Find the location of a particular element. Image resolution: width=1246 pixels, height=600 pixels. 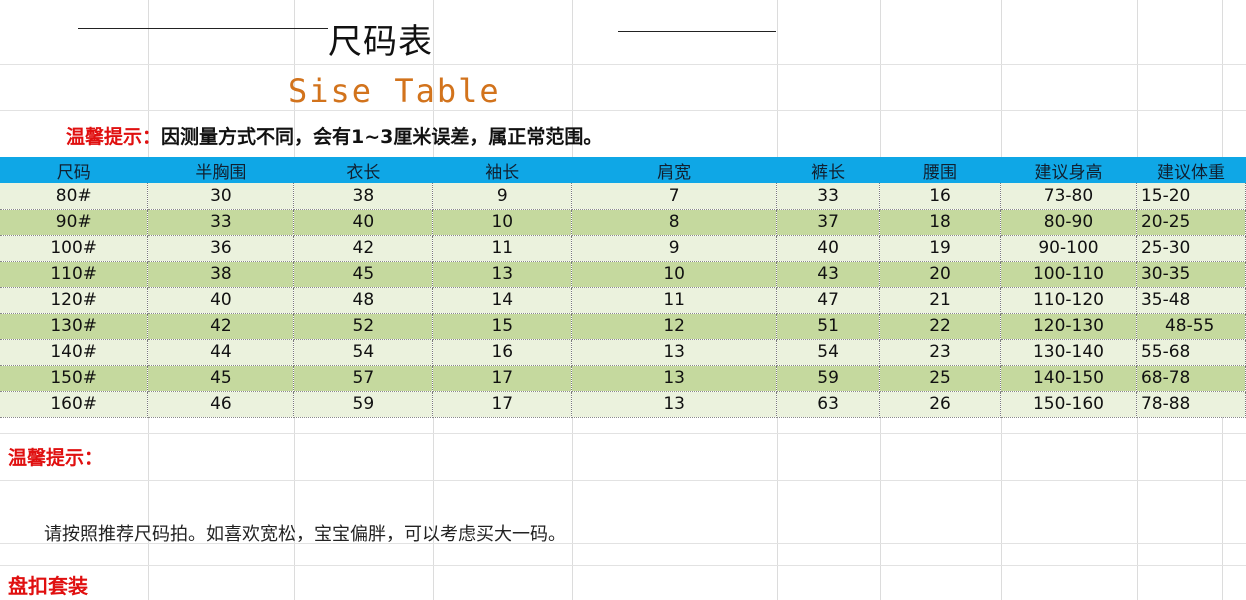

table-row: 120# 40 48 14 11 47 21 110-120 35-48 is located at coordinates (623, 300).